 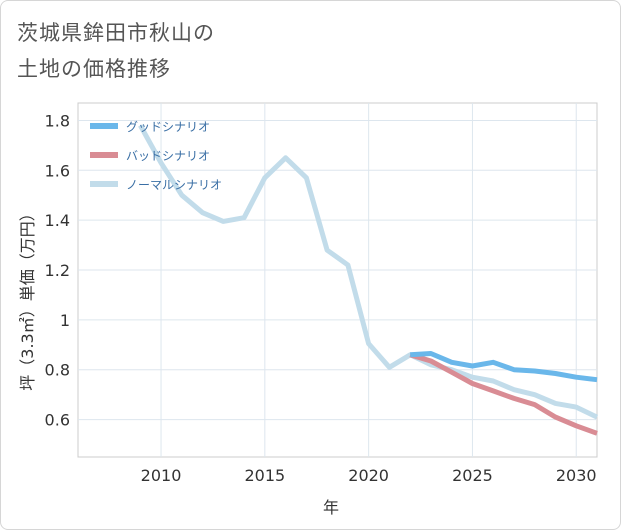 What do you see at coordinates (472, 475) in the screenshot?
I see `x-tick-label: 2025` at bounding box center [472, 475].